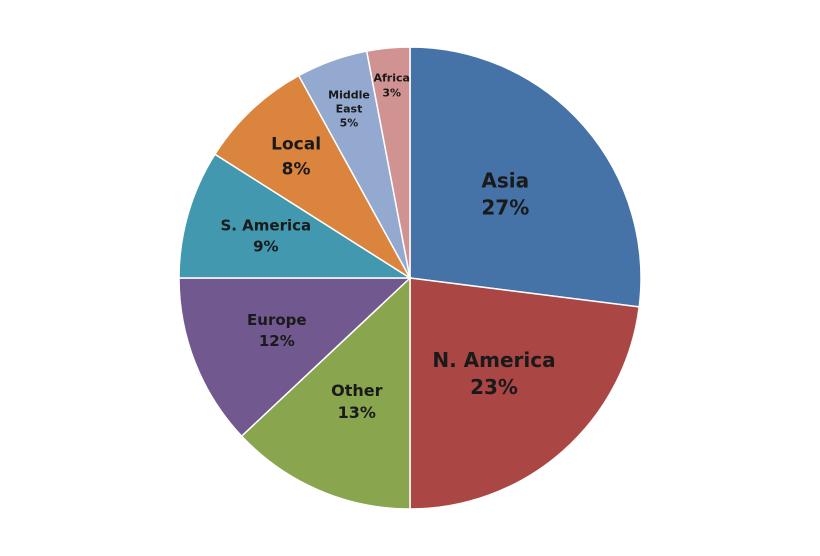 The image size is (820, 556). What do you see at coordinates (265, 236) in the screenshot?
I see `data-label-s-america: S. America 9%` at bounding box center [265, 236].